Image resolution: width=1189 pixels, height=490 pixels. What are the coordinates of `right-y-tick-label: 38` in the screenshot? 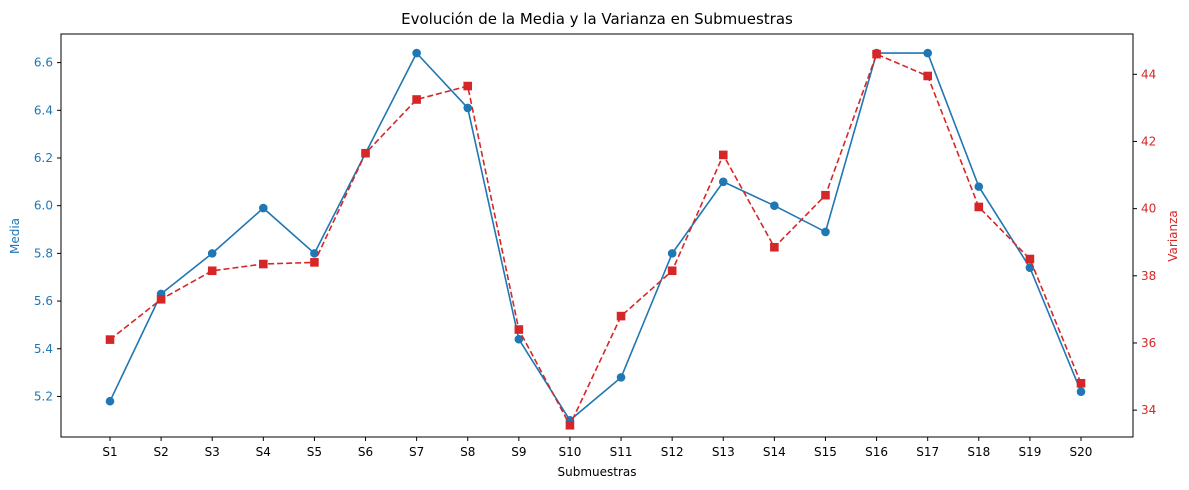 It's located at (1148, 276).